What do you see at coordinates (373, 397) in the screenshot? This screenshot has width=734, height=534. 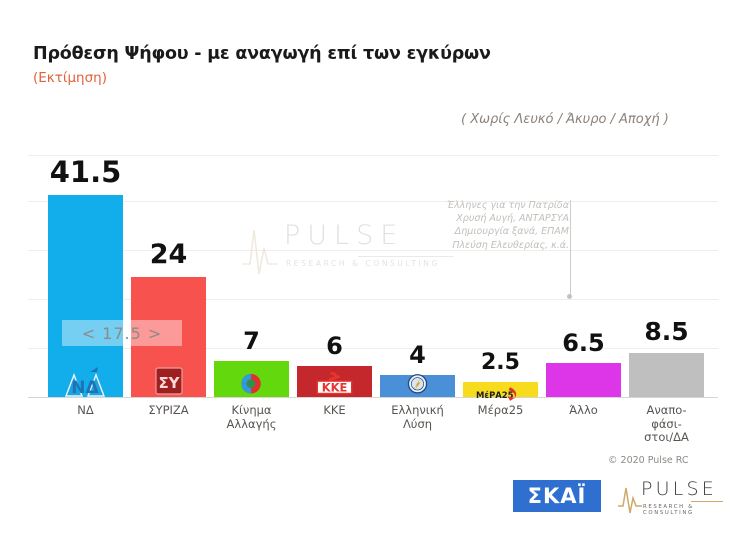 I see `axis-baseline` at bounding box center [373, 397].